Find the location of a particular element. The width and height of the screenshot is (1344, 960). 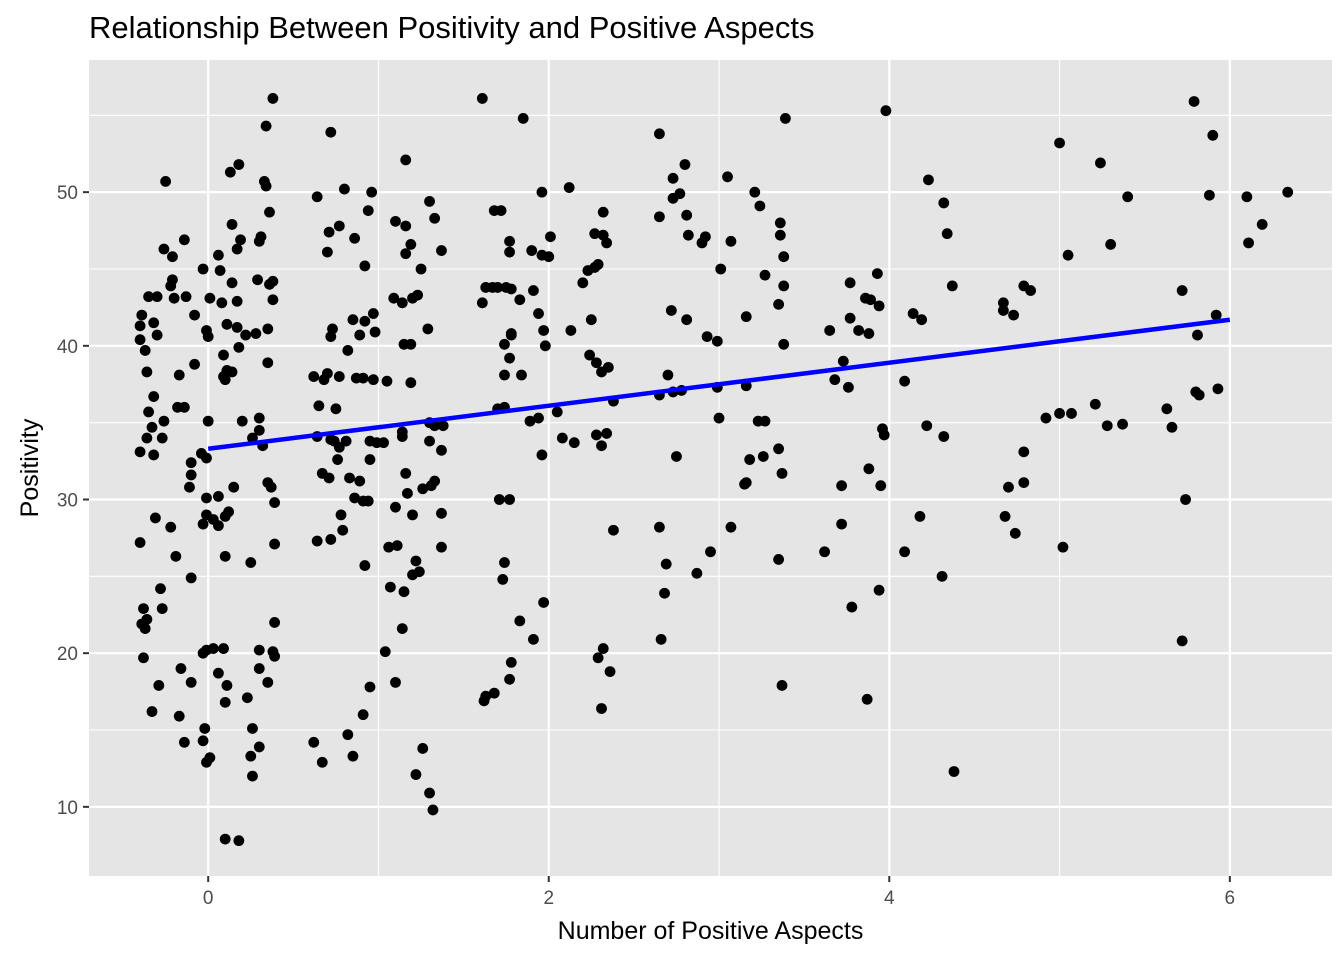

fit-line is located at coordinates (719, 384).